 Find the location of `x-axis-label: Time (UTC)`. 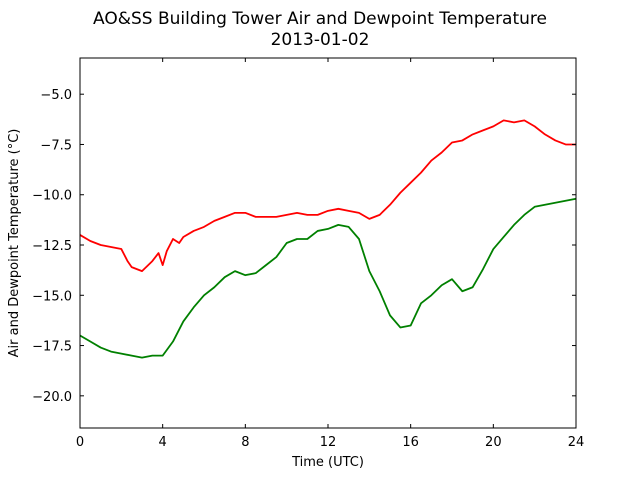

x-axis-label: Time (UTC) is located at coordinates (327, 462).